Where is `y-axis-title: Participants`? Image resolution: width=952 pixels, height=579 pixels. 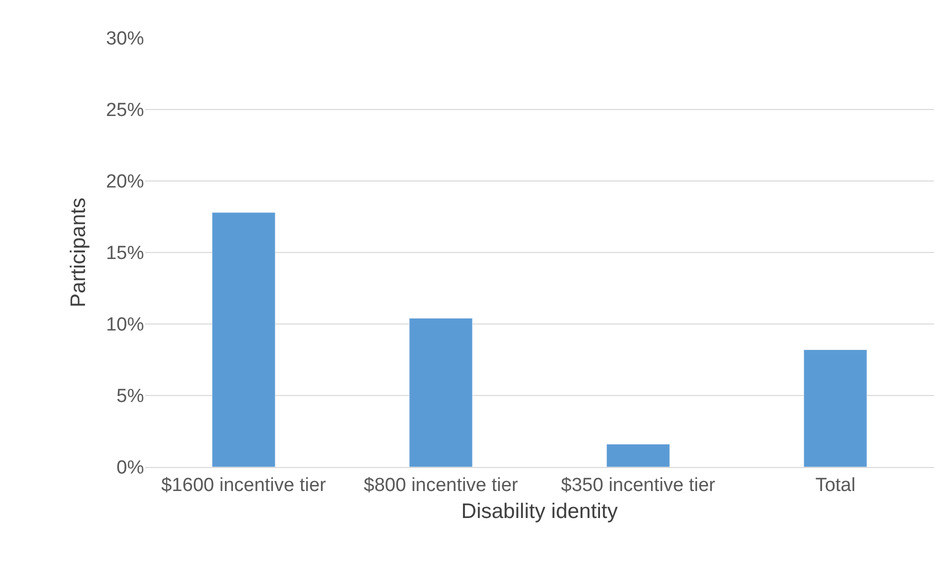
y-axis-title: Participants is located at coordinates (78, 253).